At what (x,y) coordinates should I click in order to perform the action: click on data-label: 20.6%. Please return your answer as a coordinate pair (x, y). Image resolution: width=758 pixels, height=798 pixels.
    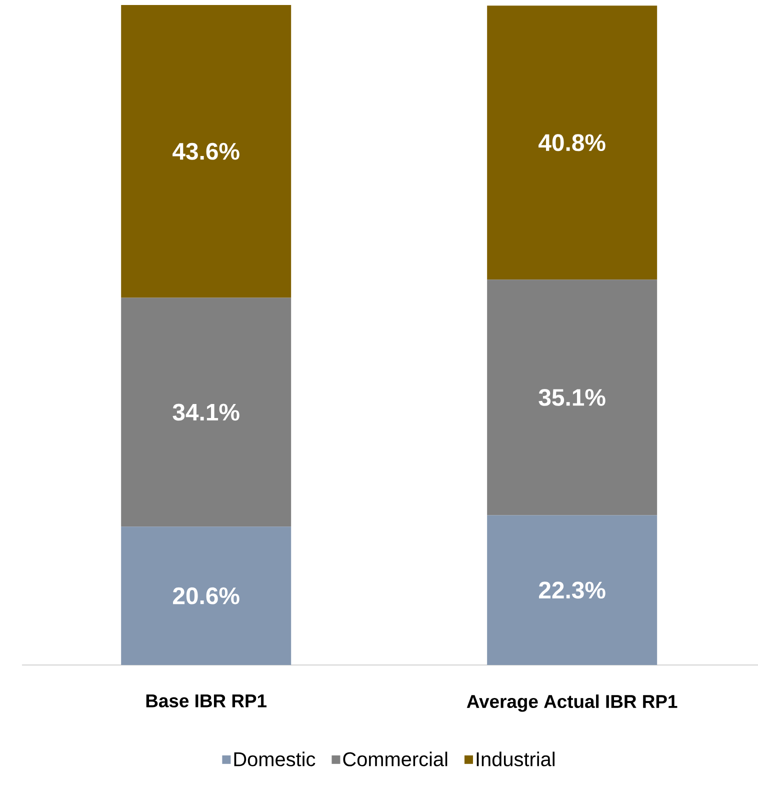
    Looking at the image, I should click on (206, 595).